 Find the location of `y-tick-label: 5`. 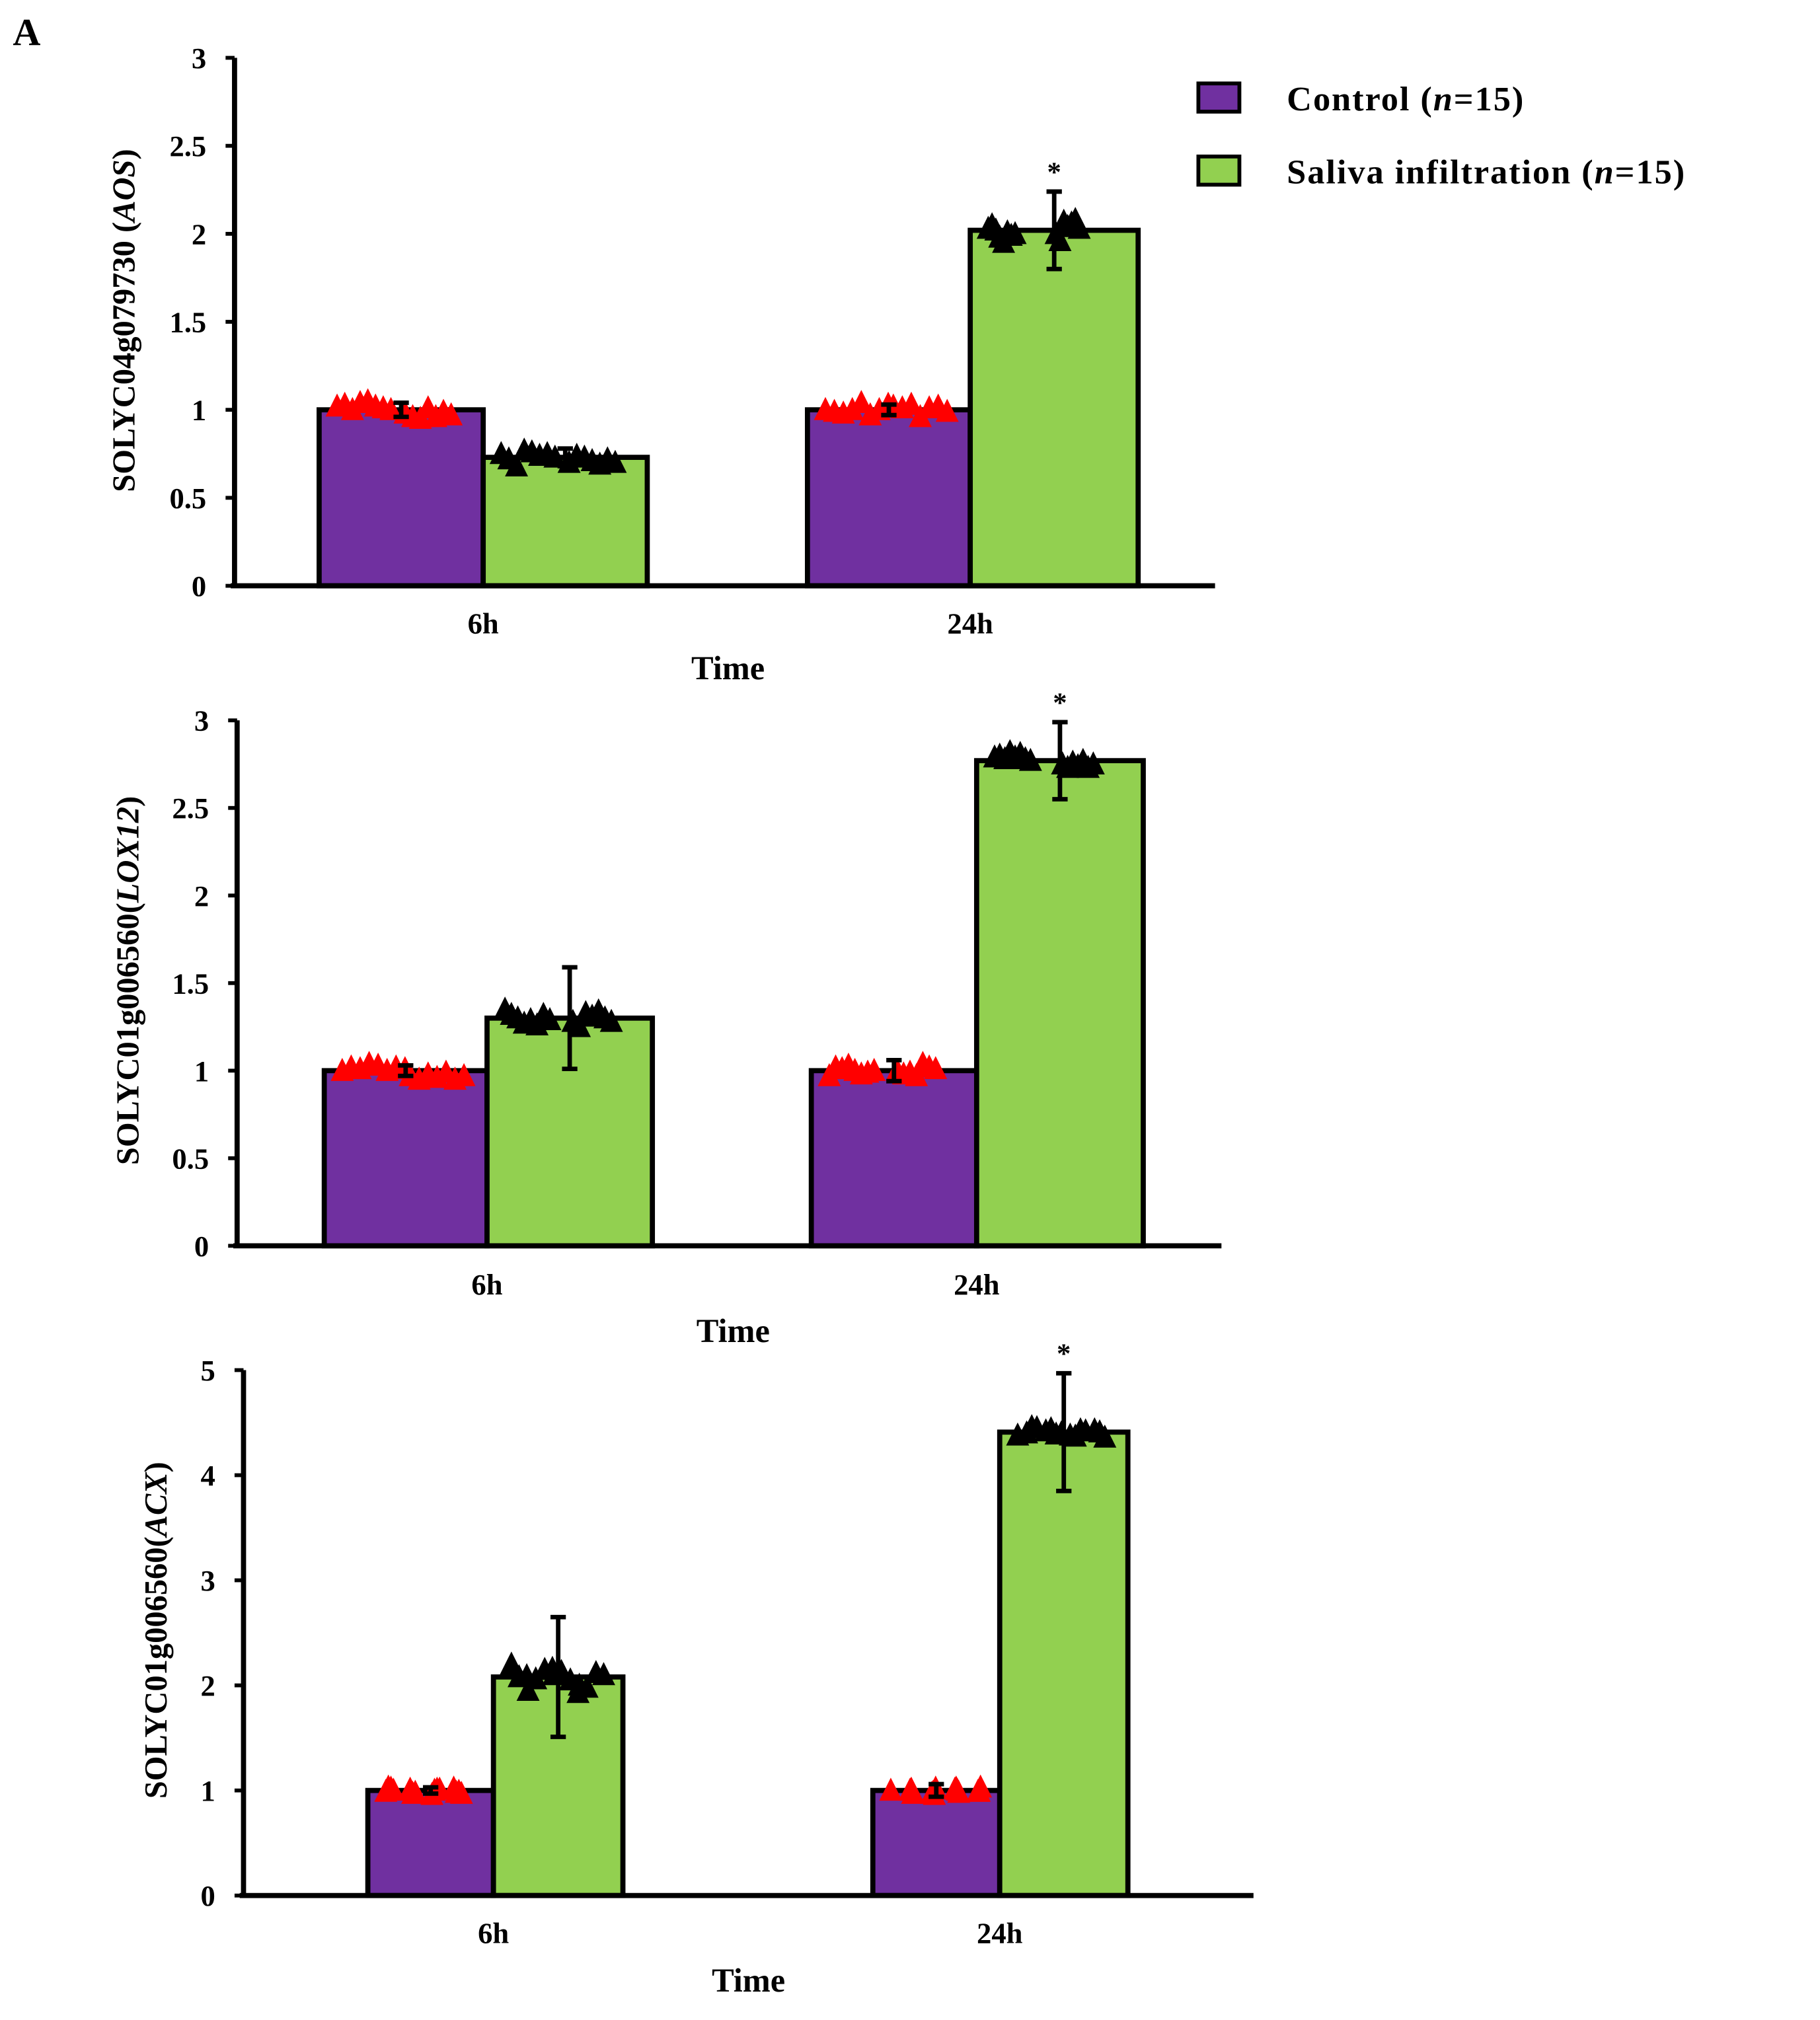

y-tick-label: 5 is located at coordinates (208, 1370).